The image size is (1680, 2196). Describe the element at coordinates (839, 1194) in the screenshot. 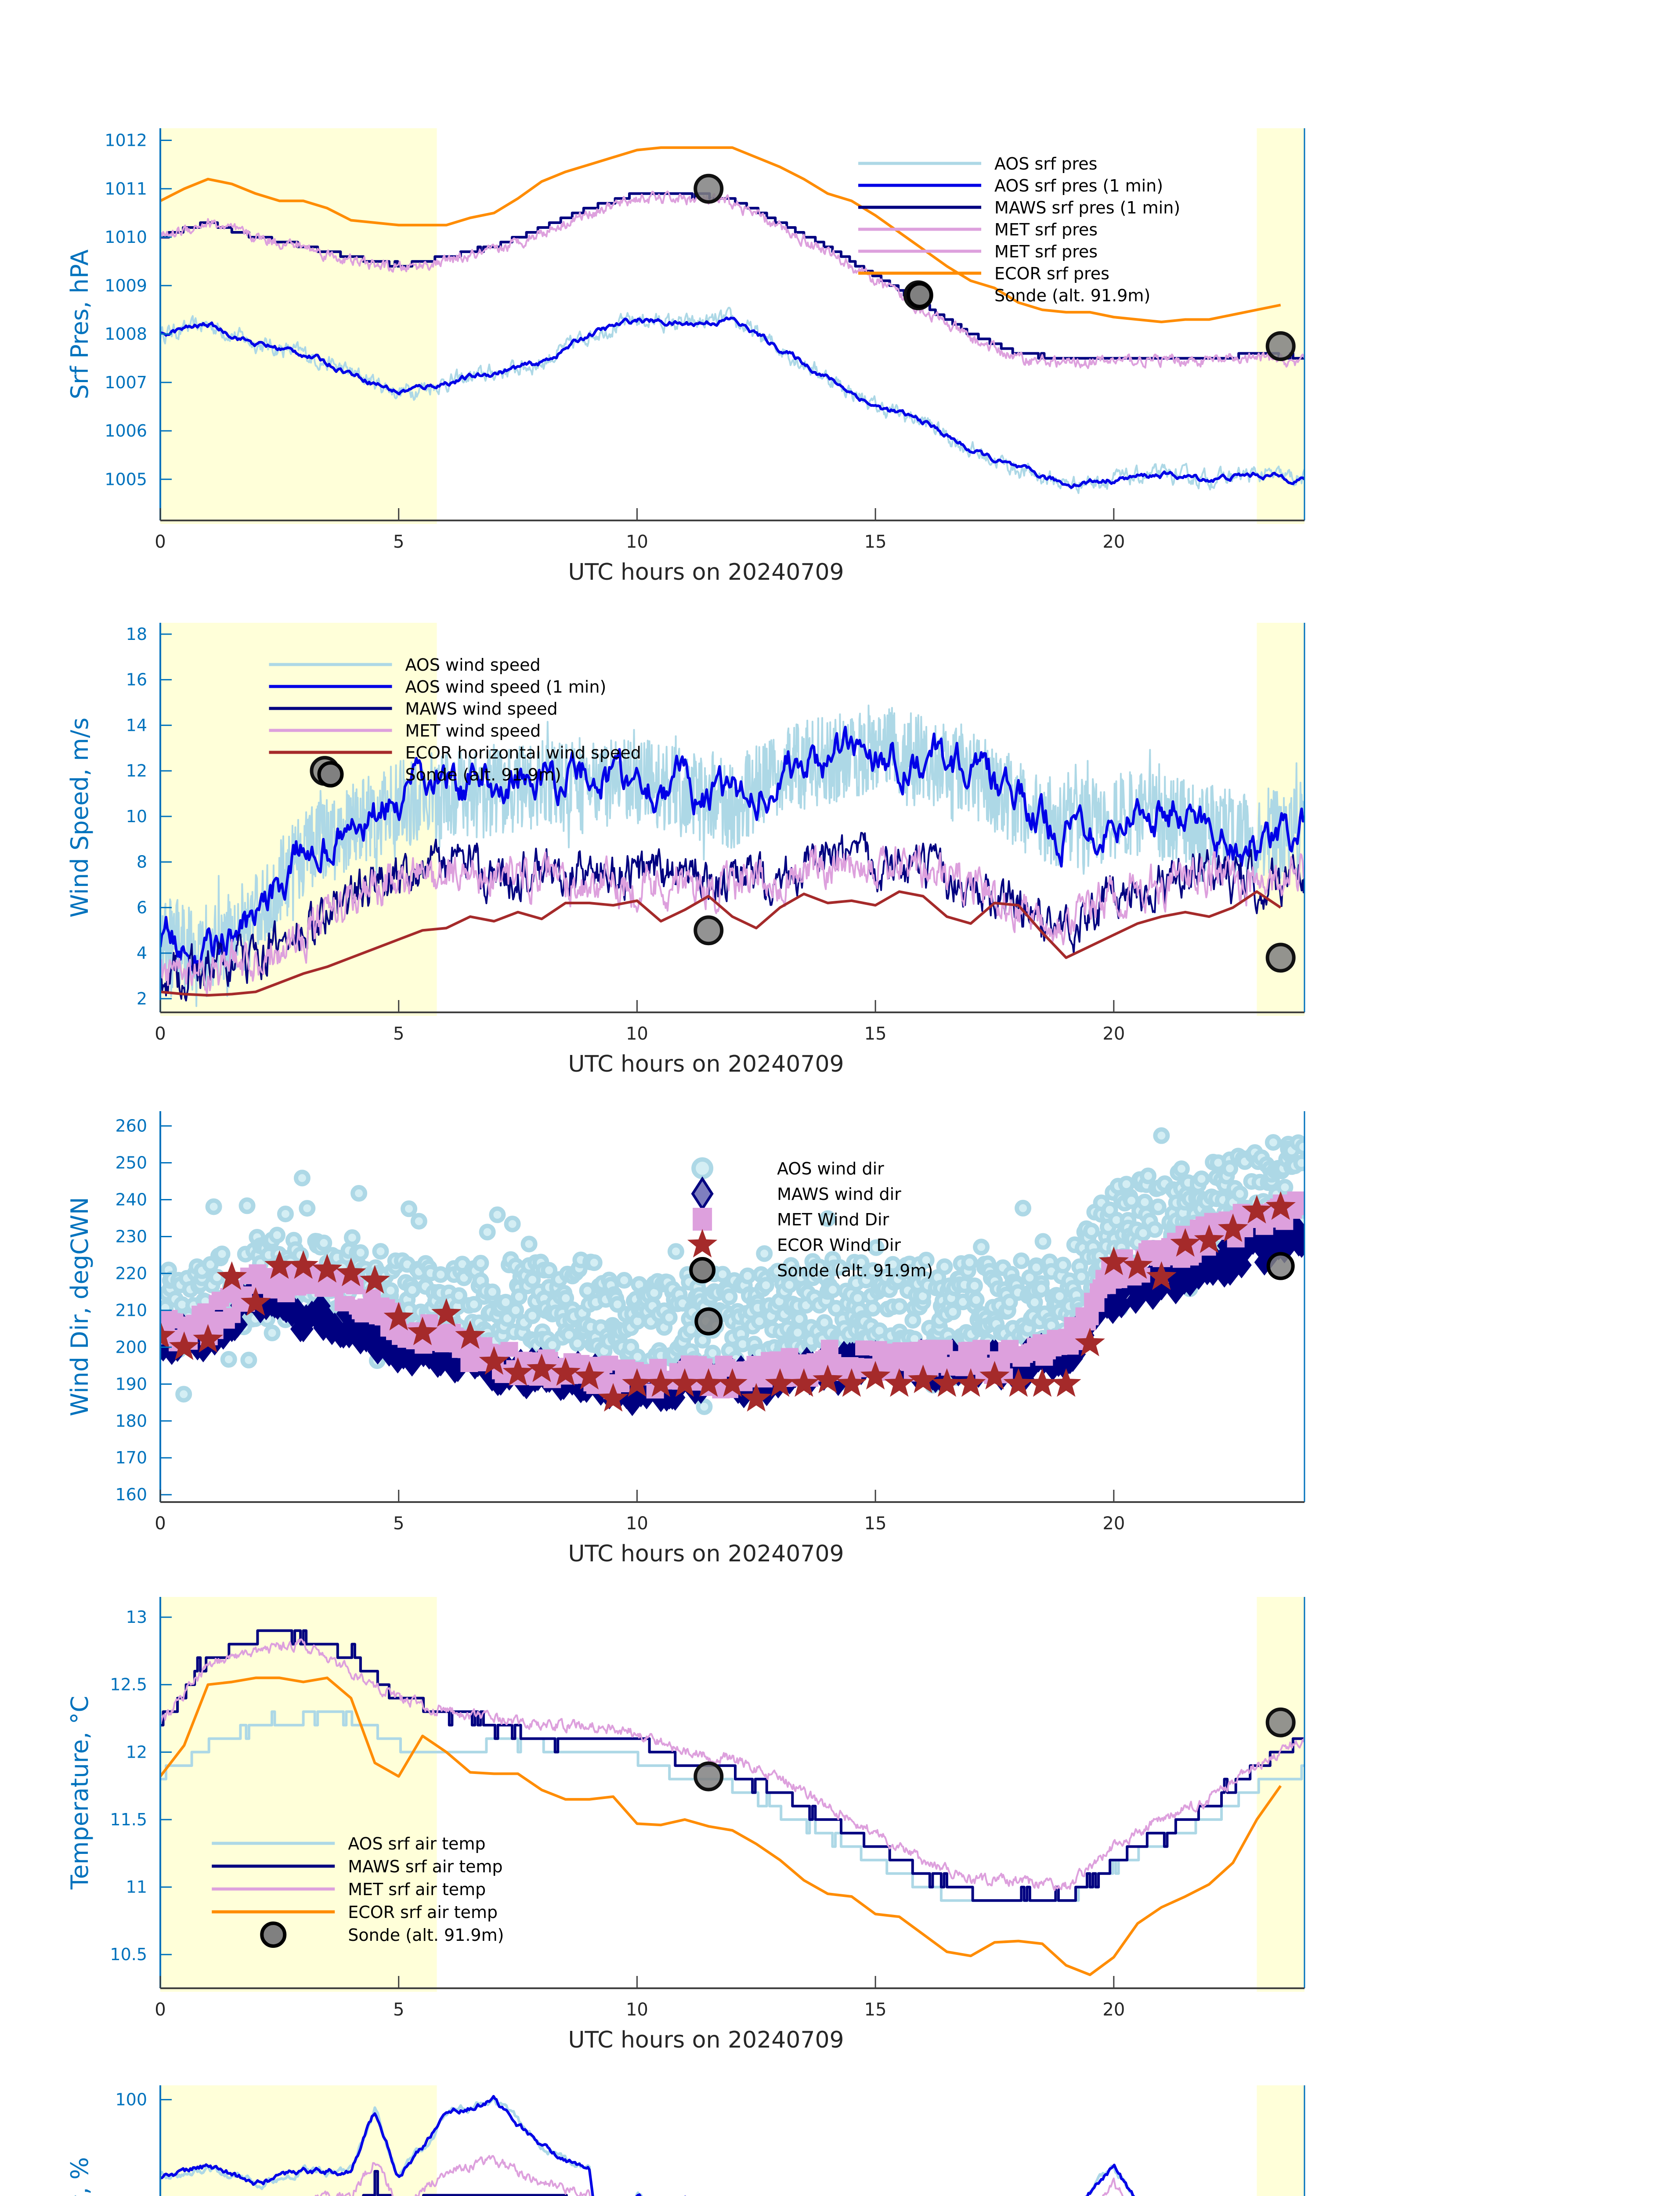

I see `legend-label: MAWS wind dir` at that location.